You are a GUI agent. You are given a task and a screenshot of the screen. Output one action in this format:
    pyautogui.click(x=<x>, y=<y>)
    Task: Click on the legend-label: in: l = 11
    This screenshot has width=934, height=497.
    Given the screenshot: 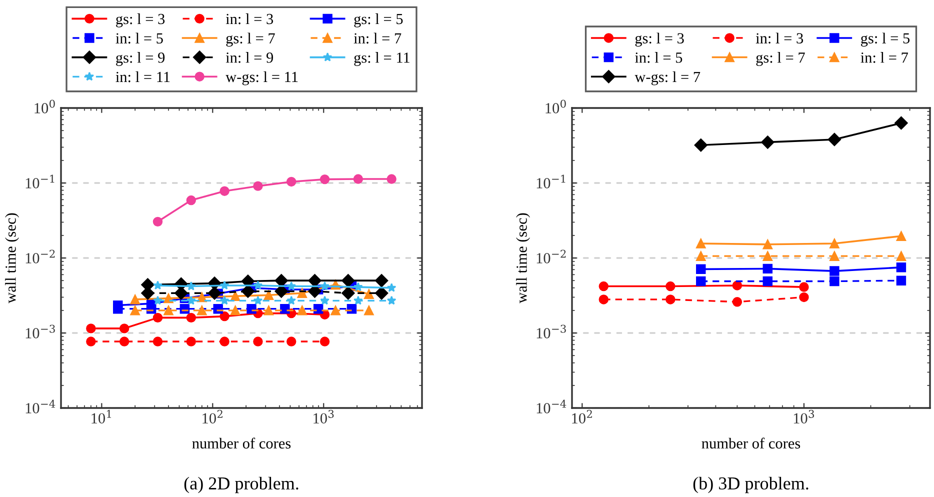 What is the action you would take?
    pyautogui.click(x=143, y=76)
    